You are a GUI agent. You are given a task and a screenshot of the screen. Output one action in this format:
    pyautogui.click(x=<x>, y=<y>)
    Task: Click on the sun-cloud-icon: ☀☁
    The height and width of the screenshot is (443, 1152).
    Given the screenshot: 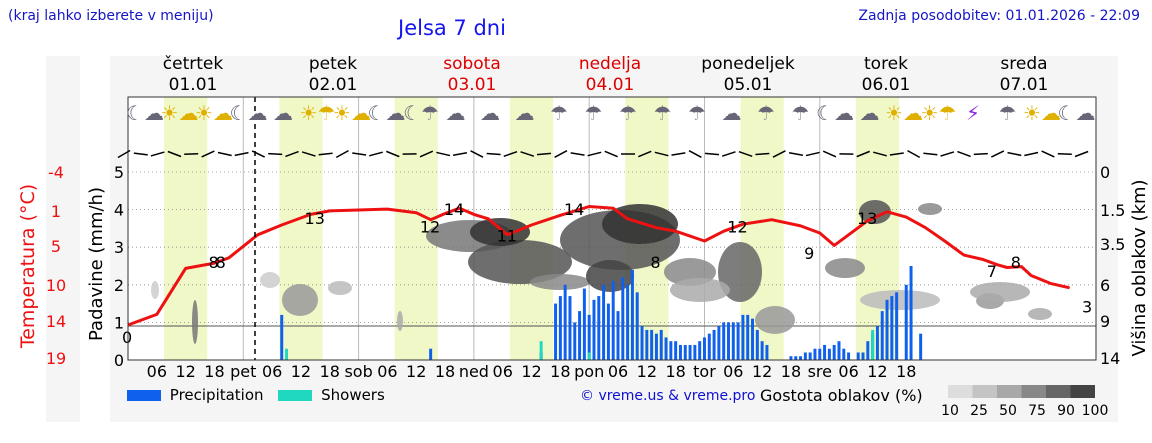 What is the action you would take?
    pyautogui.click(x=352, y=113)
    